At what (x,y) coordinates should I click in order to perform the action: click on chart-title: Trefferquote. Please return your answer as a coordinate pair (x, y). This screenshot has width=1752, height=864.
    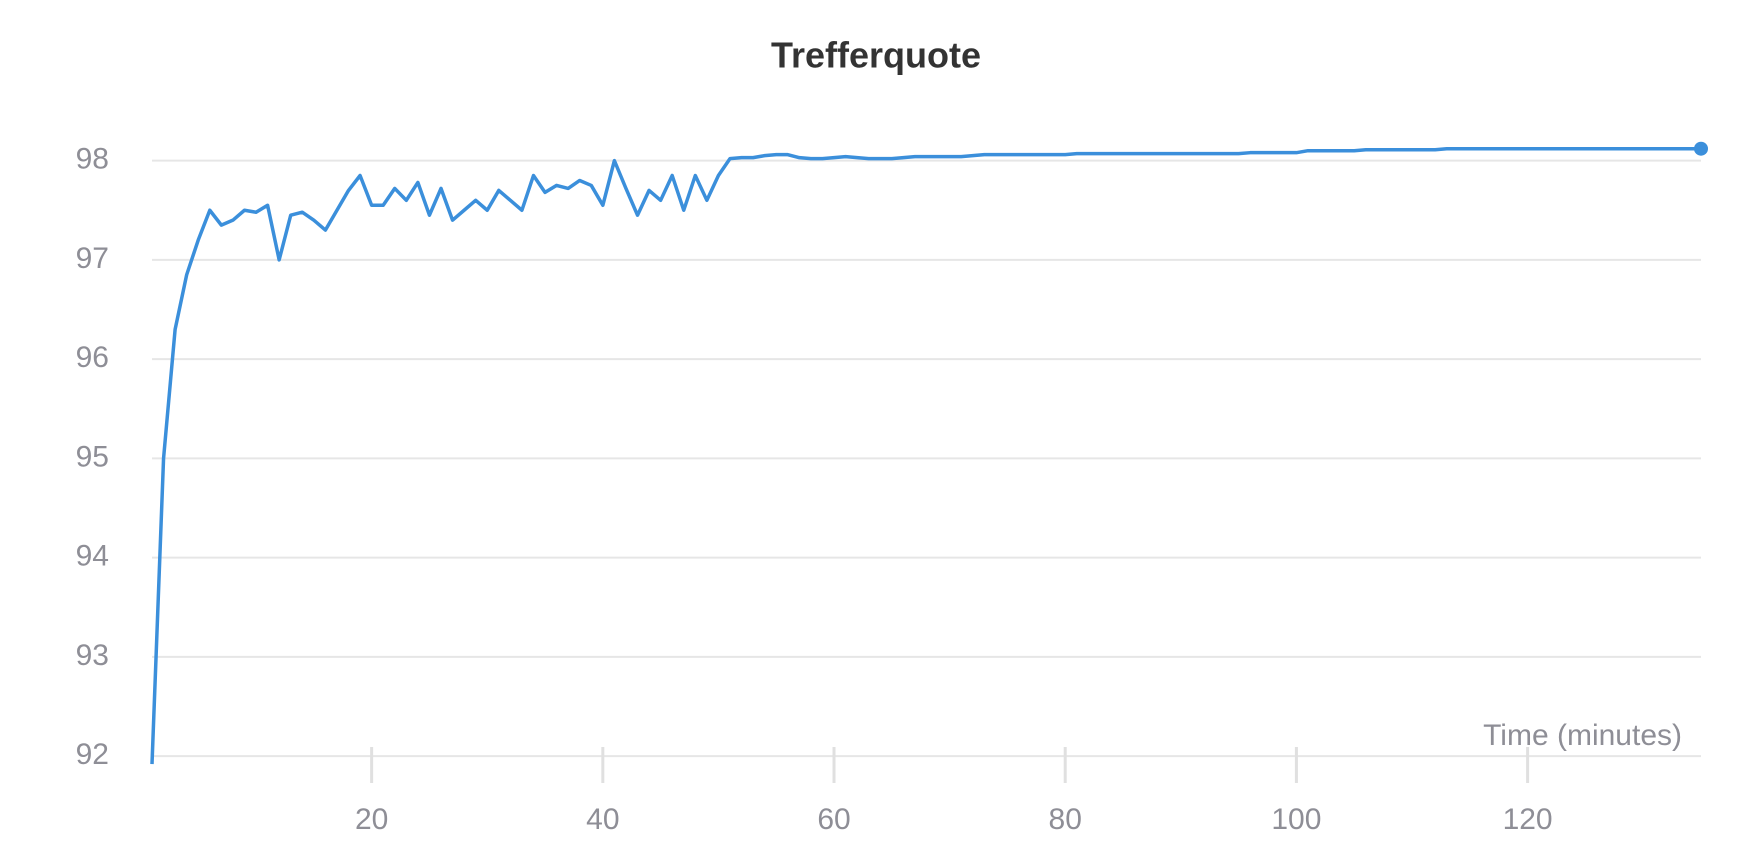
    Looking at the image, I should click on (876, 55).